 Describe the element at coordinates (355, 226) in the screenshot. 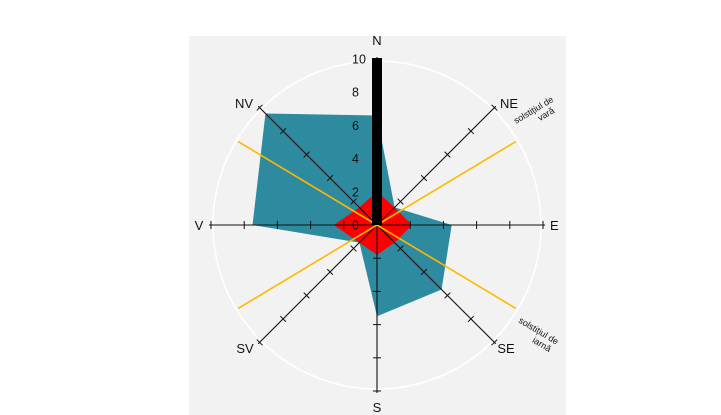

I see `radial-tick-label: 0` at that location.